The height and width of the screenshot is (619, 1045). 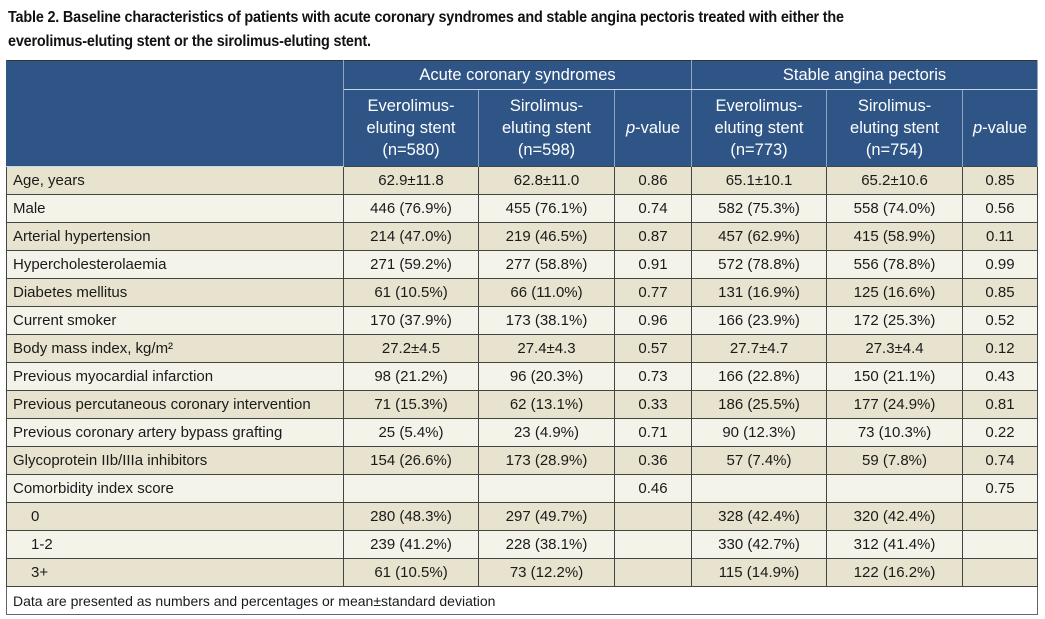 What do you see at coordinates (411, 376) in the screenshot?
I see `value-cell: 98 (21.2%)` at bounding box center [411, 376].